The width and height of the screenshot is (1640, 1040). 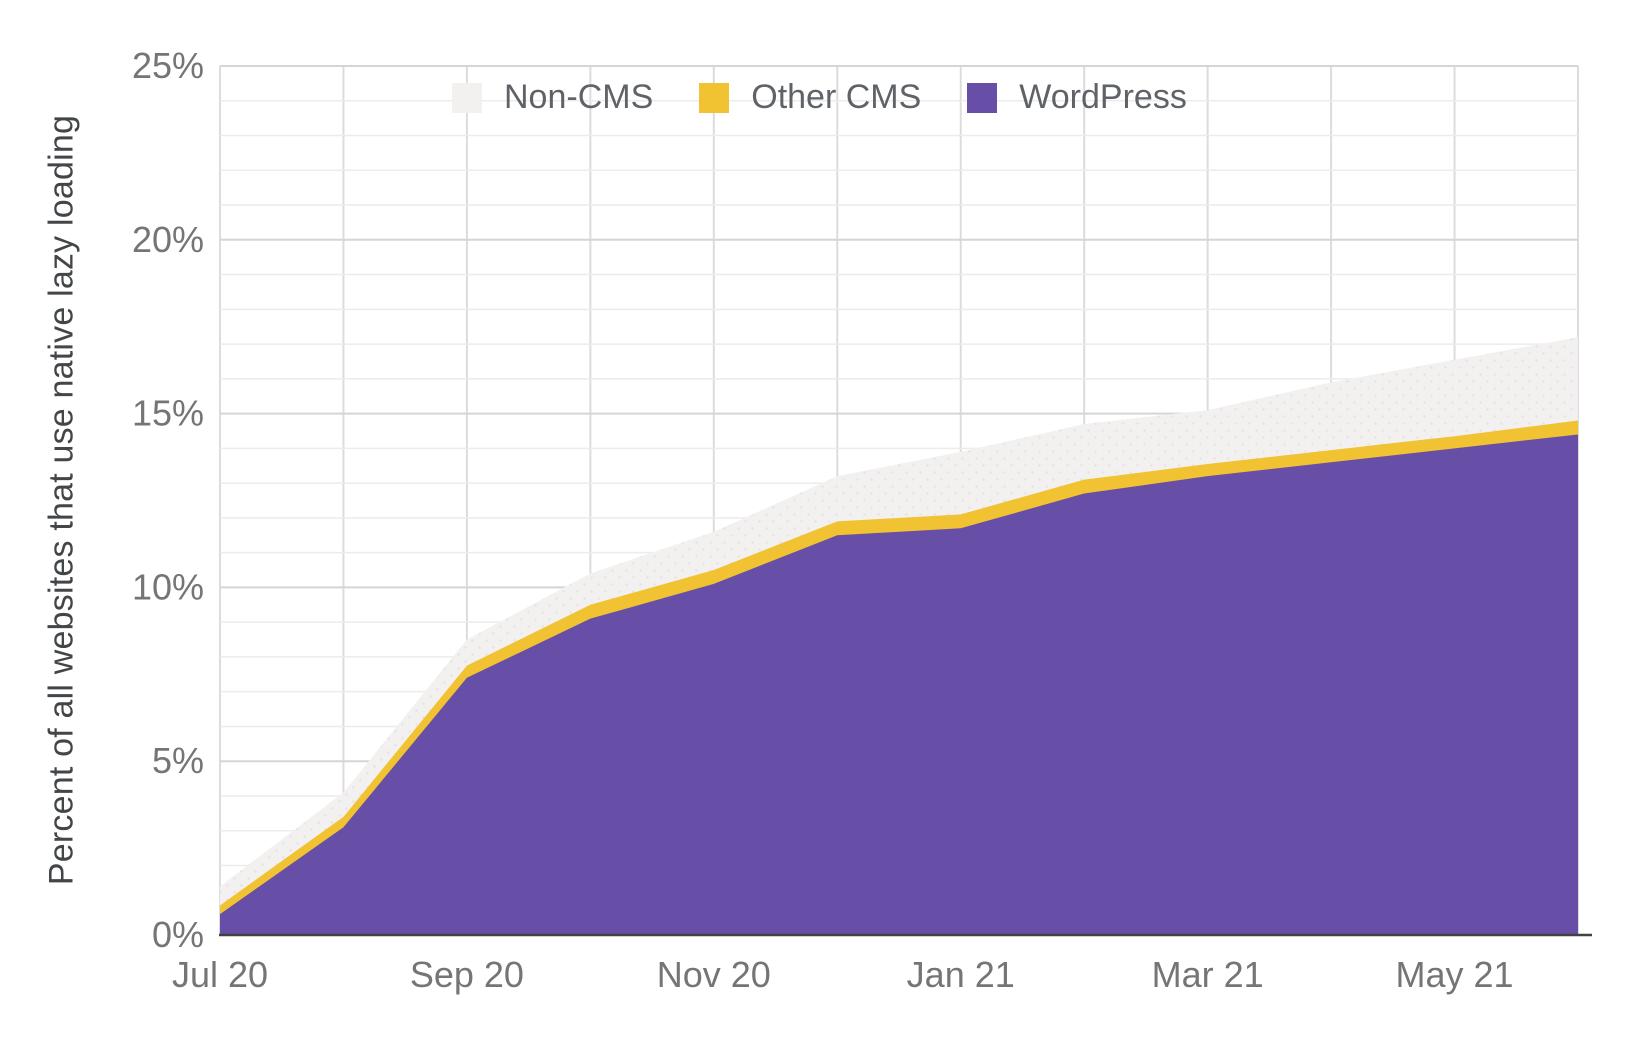 I want to click on legend-swatch-other-cms, so click(x=714, y=97).